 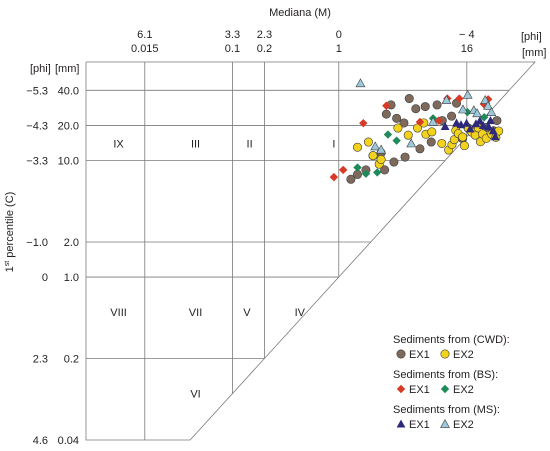 What do you see at coordinates (333, 144) in the screenshot?
I see `field-label: I` at bounding box center [333, 144].